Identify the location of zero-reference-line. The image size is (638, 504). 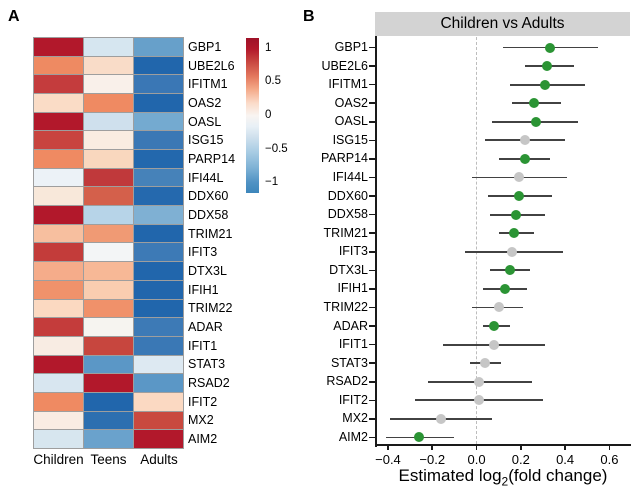
(476, 240).